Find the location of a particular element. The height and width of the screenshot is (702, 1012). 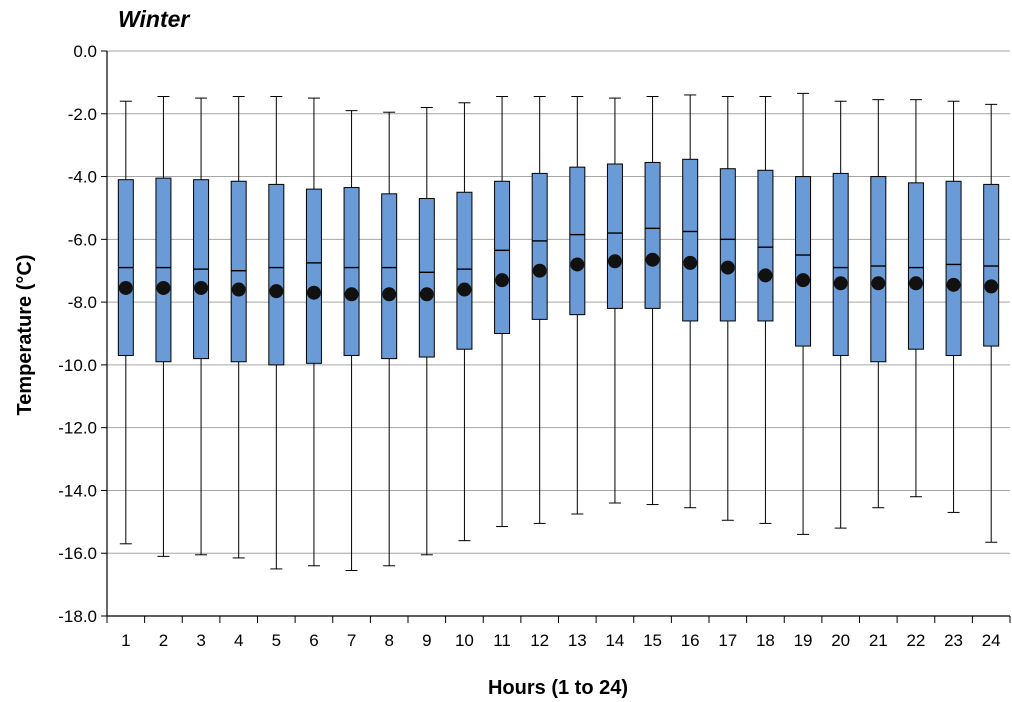

x-tick-label: 2 is located at coordinates (163, 640).